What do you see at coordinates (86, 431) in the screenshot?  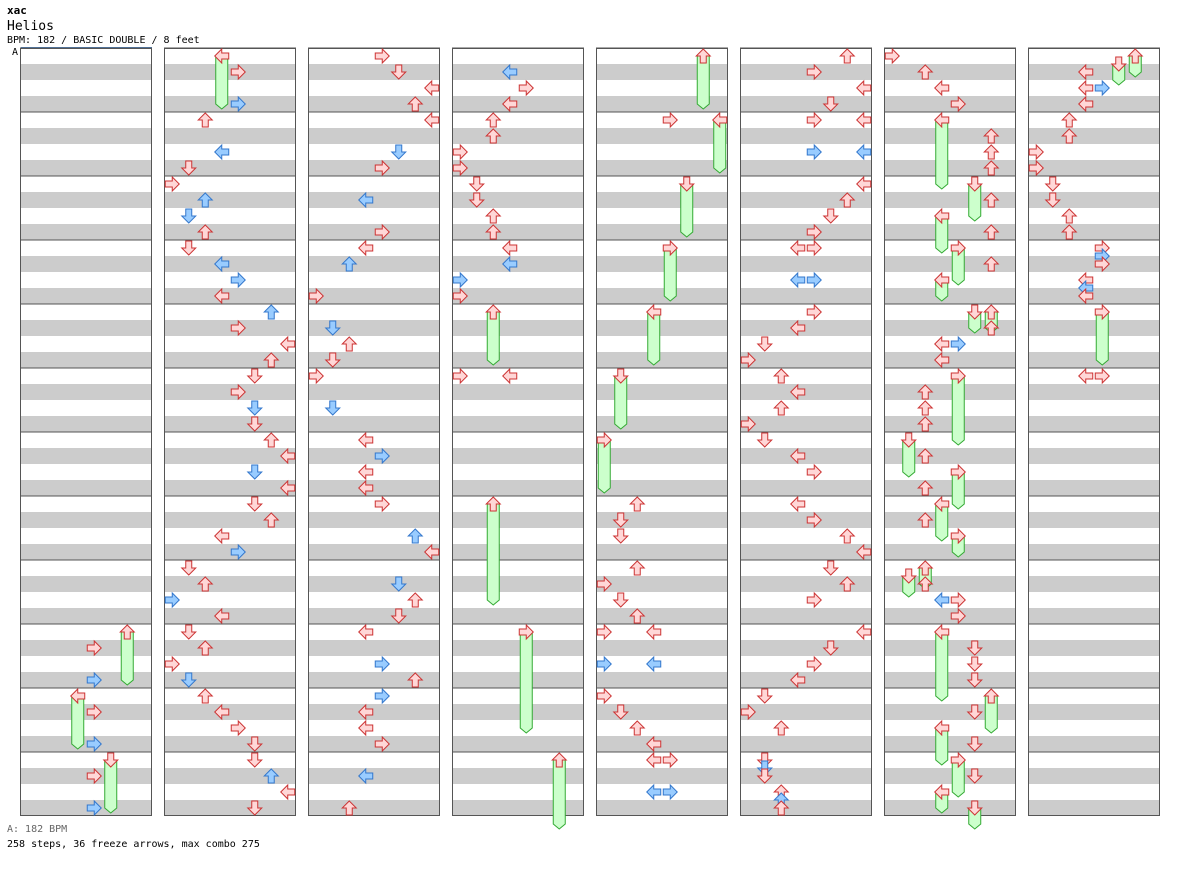 I see `chart-column` at bounding box center [86, 431].